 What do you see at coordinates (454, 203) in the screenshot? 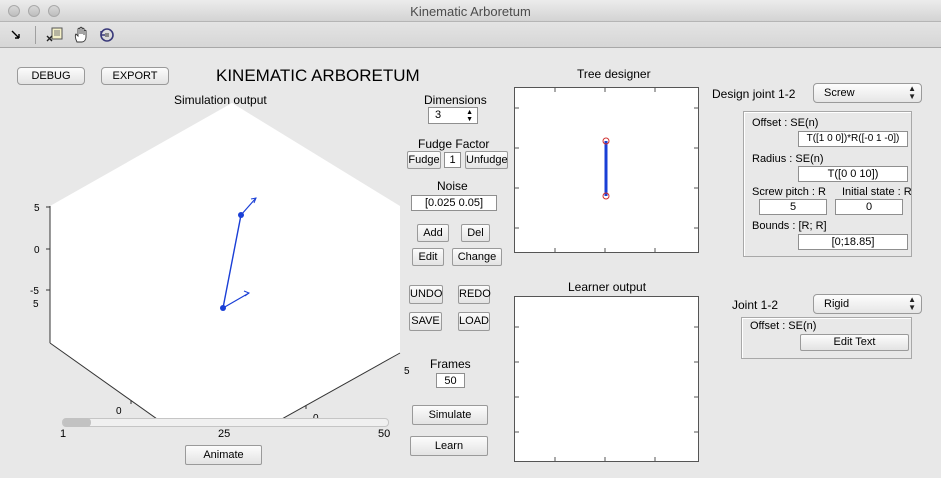
I see `noise-field: [0.025 0.05]` at bounding box center [454, 203].